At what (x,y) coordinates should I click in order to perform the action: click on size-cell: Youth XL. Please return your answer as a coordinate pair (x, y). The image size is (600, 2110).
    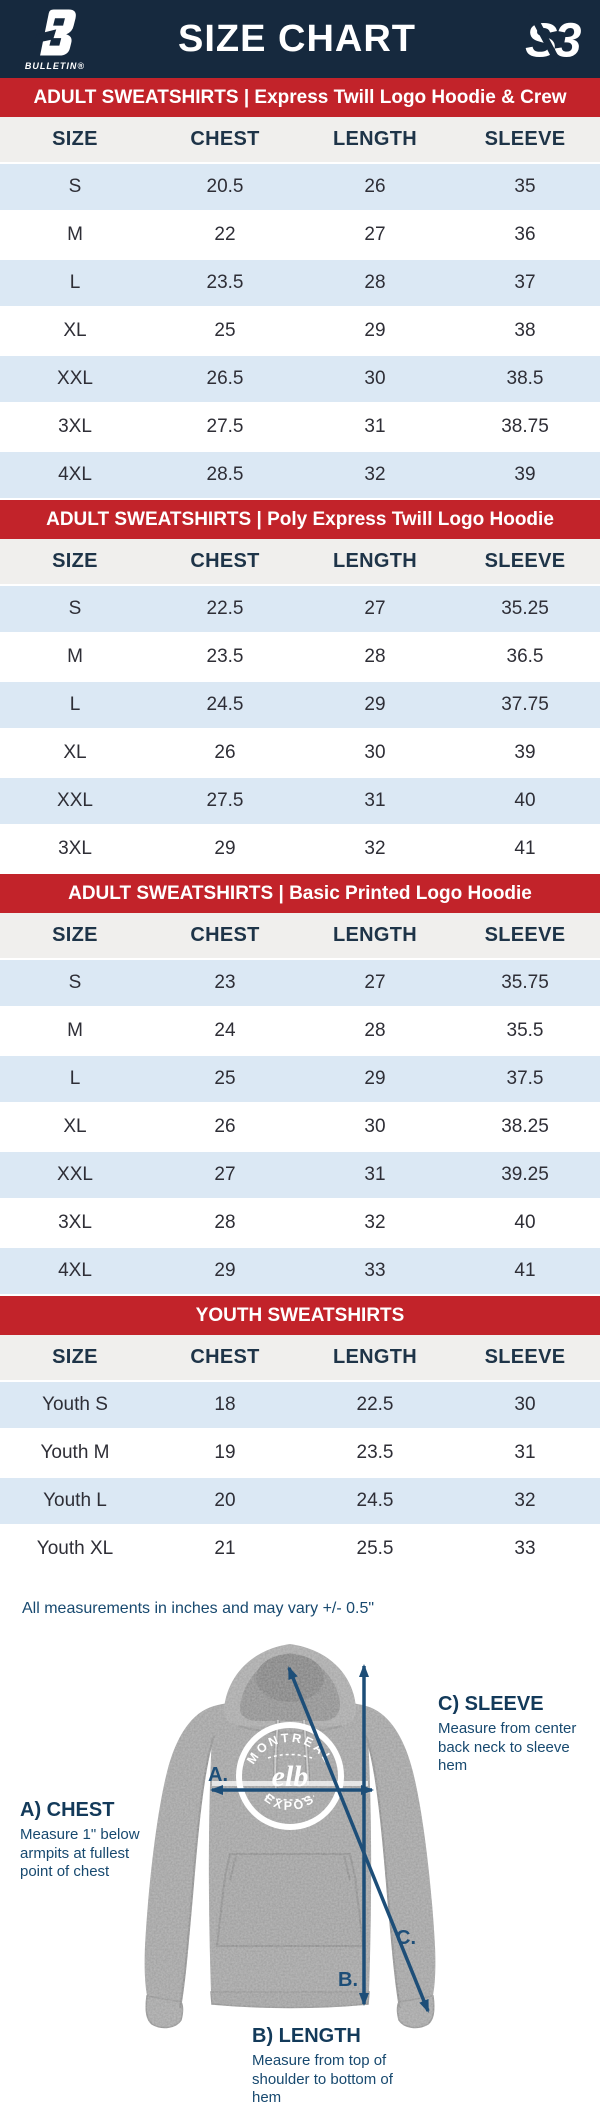
    Looking at the image, I should click on (75, 1548).